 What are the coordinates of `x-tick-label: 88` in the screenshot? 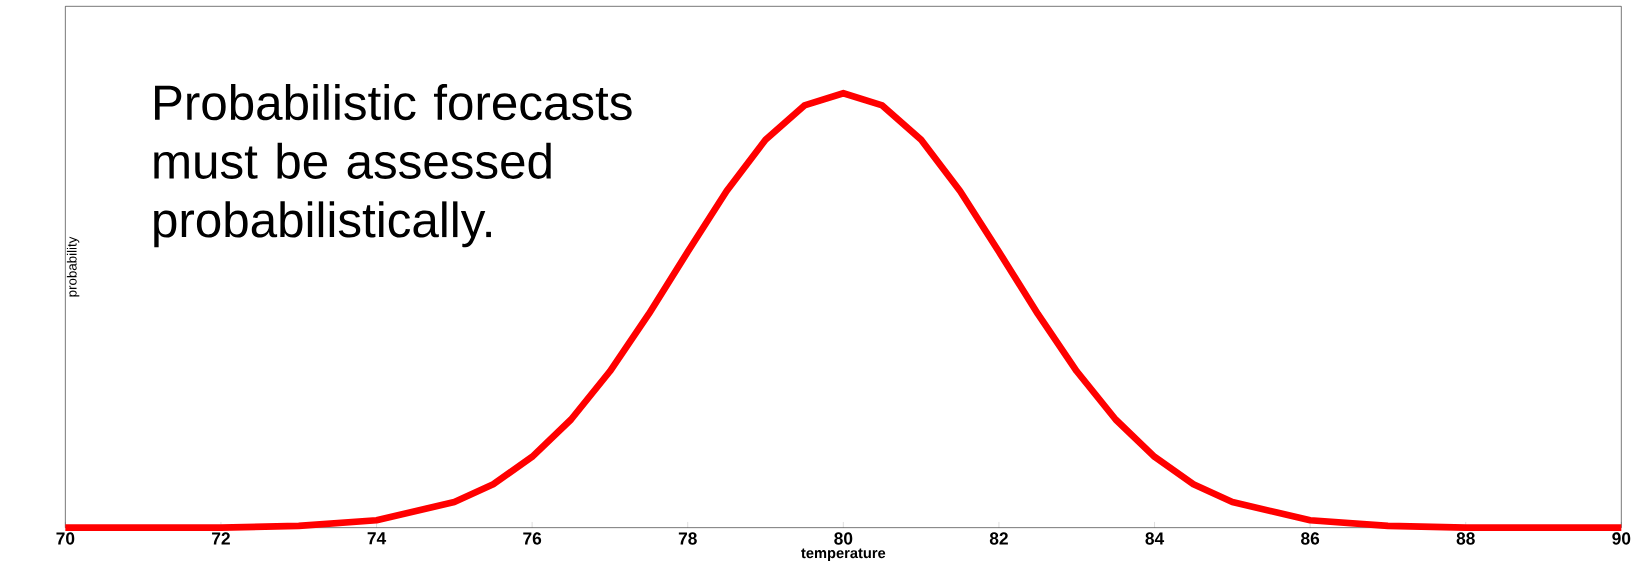 It's located at (1465, 538).